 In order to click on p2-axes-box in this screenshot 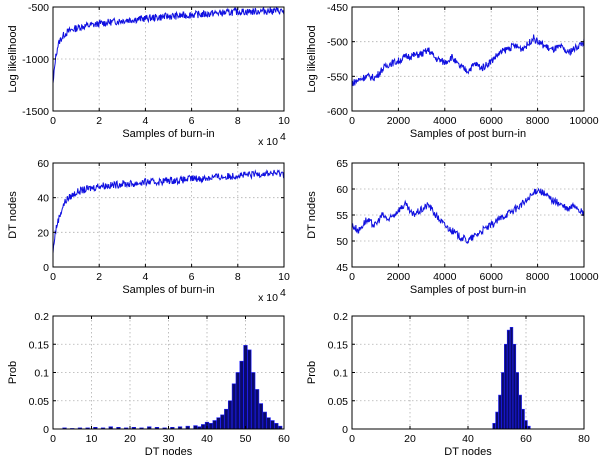, I will do `click(468, 59)`.